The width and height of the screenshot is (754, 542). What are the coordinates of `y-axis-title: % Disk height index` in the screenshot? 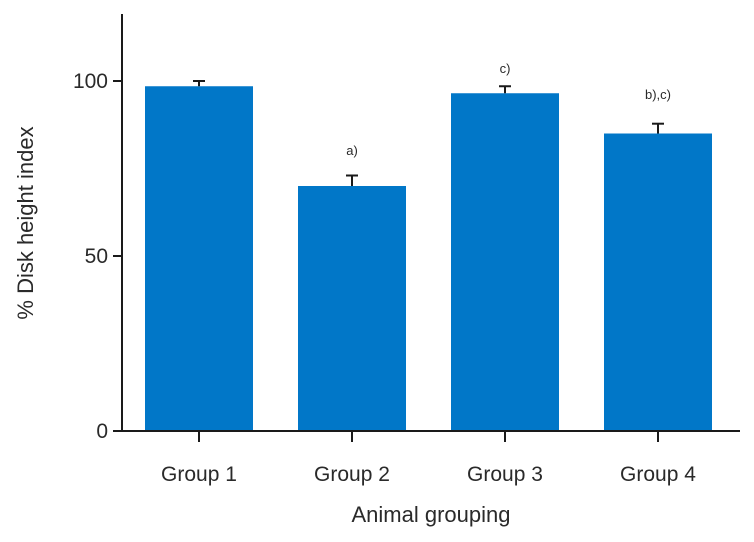 It's located at (25, 222).